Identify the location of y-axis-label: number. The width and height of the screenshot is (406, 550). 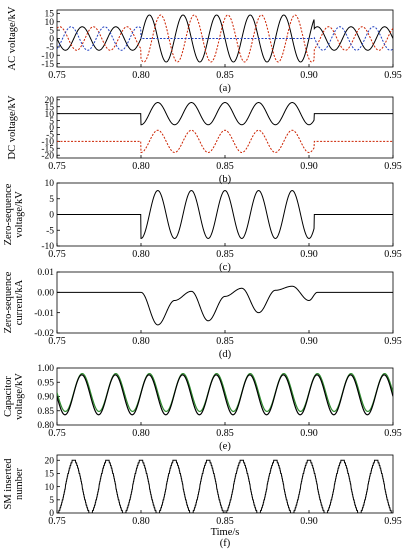
(19, 483).